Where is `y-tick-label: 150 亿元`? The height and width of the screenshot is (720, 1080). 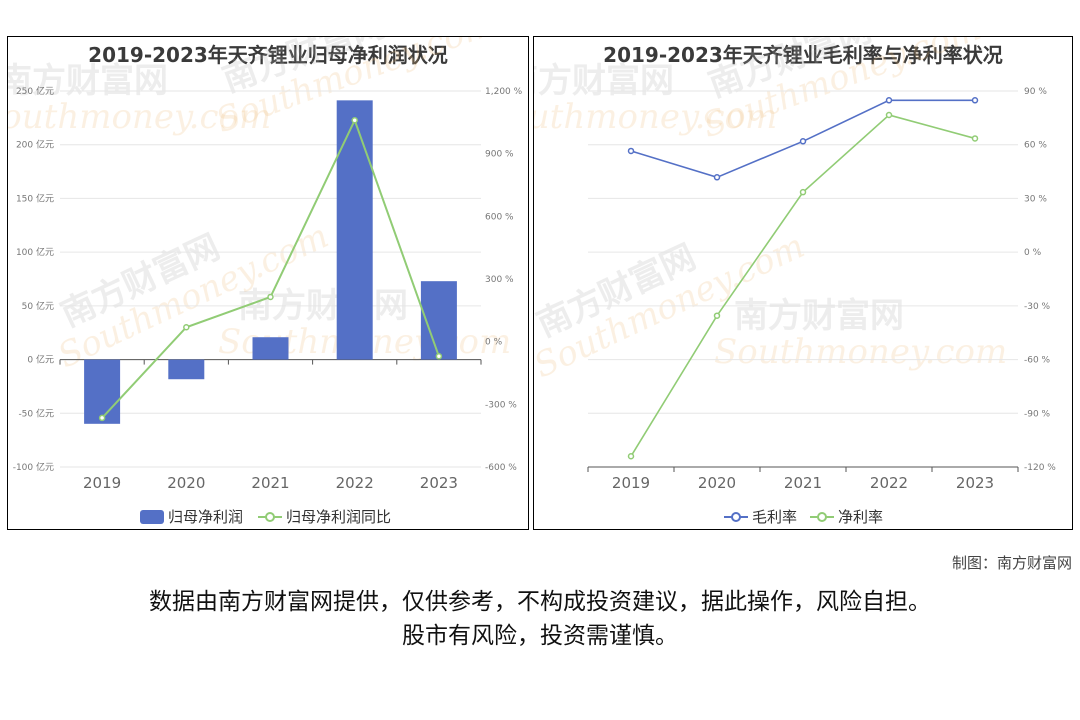 y-tick-label: 150 亿元 is located at coordinates (35, 198).